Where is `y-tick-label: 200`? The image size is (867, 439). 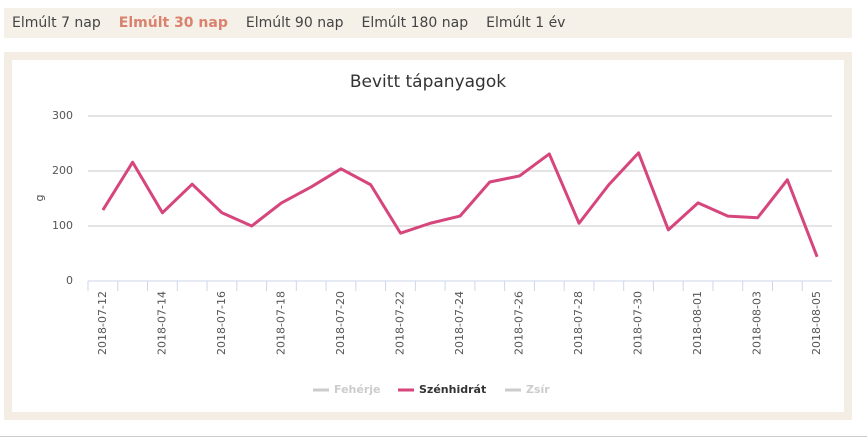
y-tick-label: 200 is located at coordinates (62, 170).